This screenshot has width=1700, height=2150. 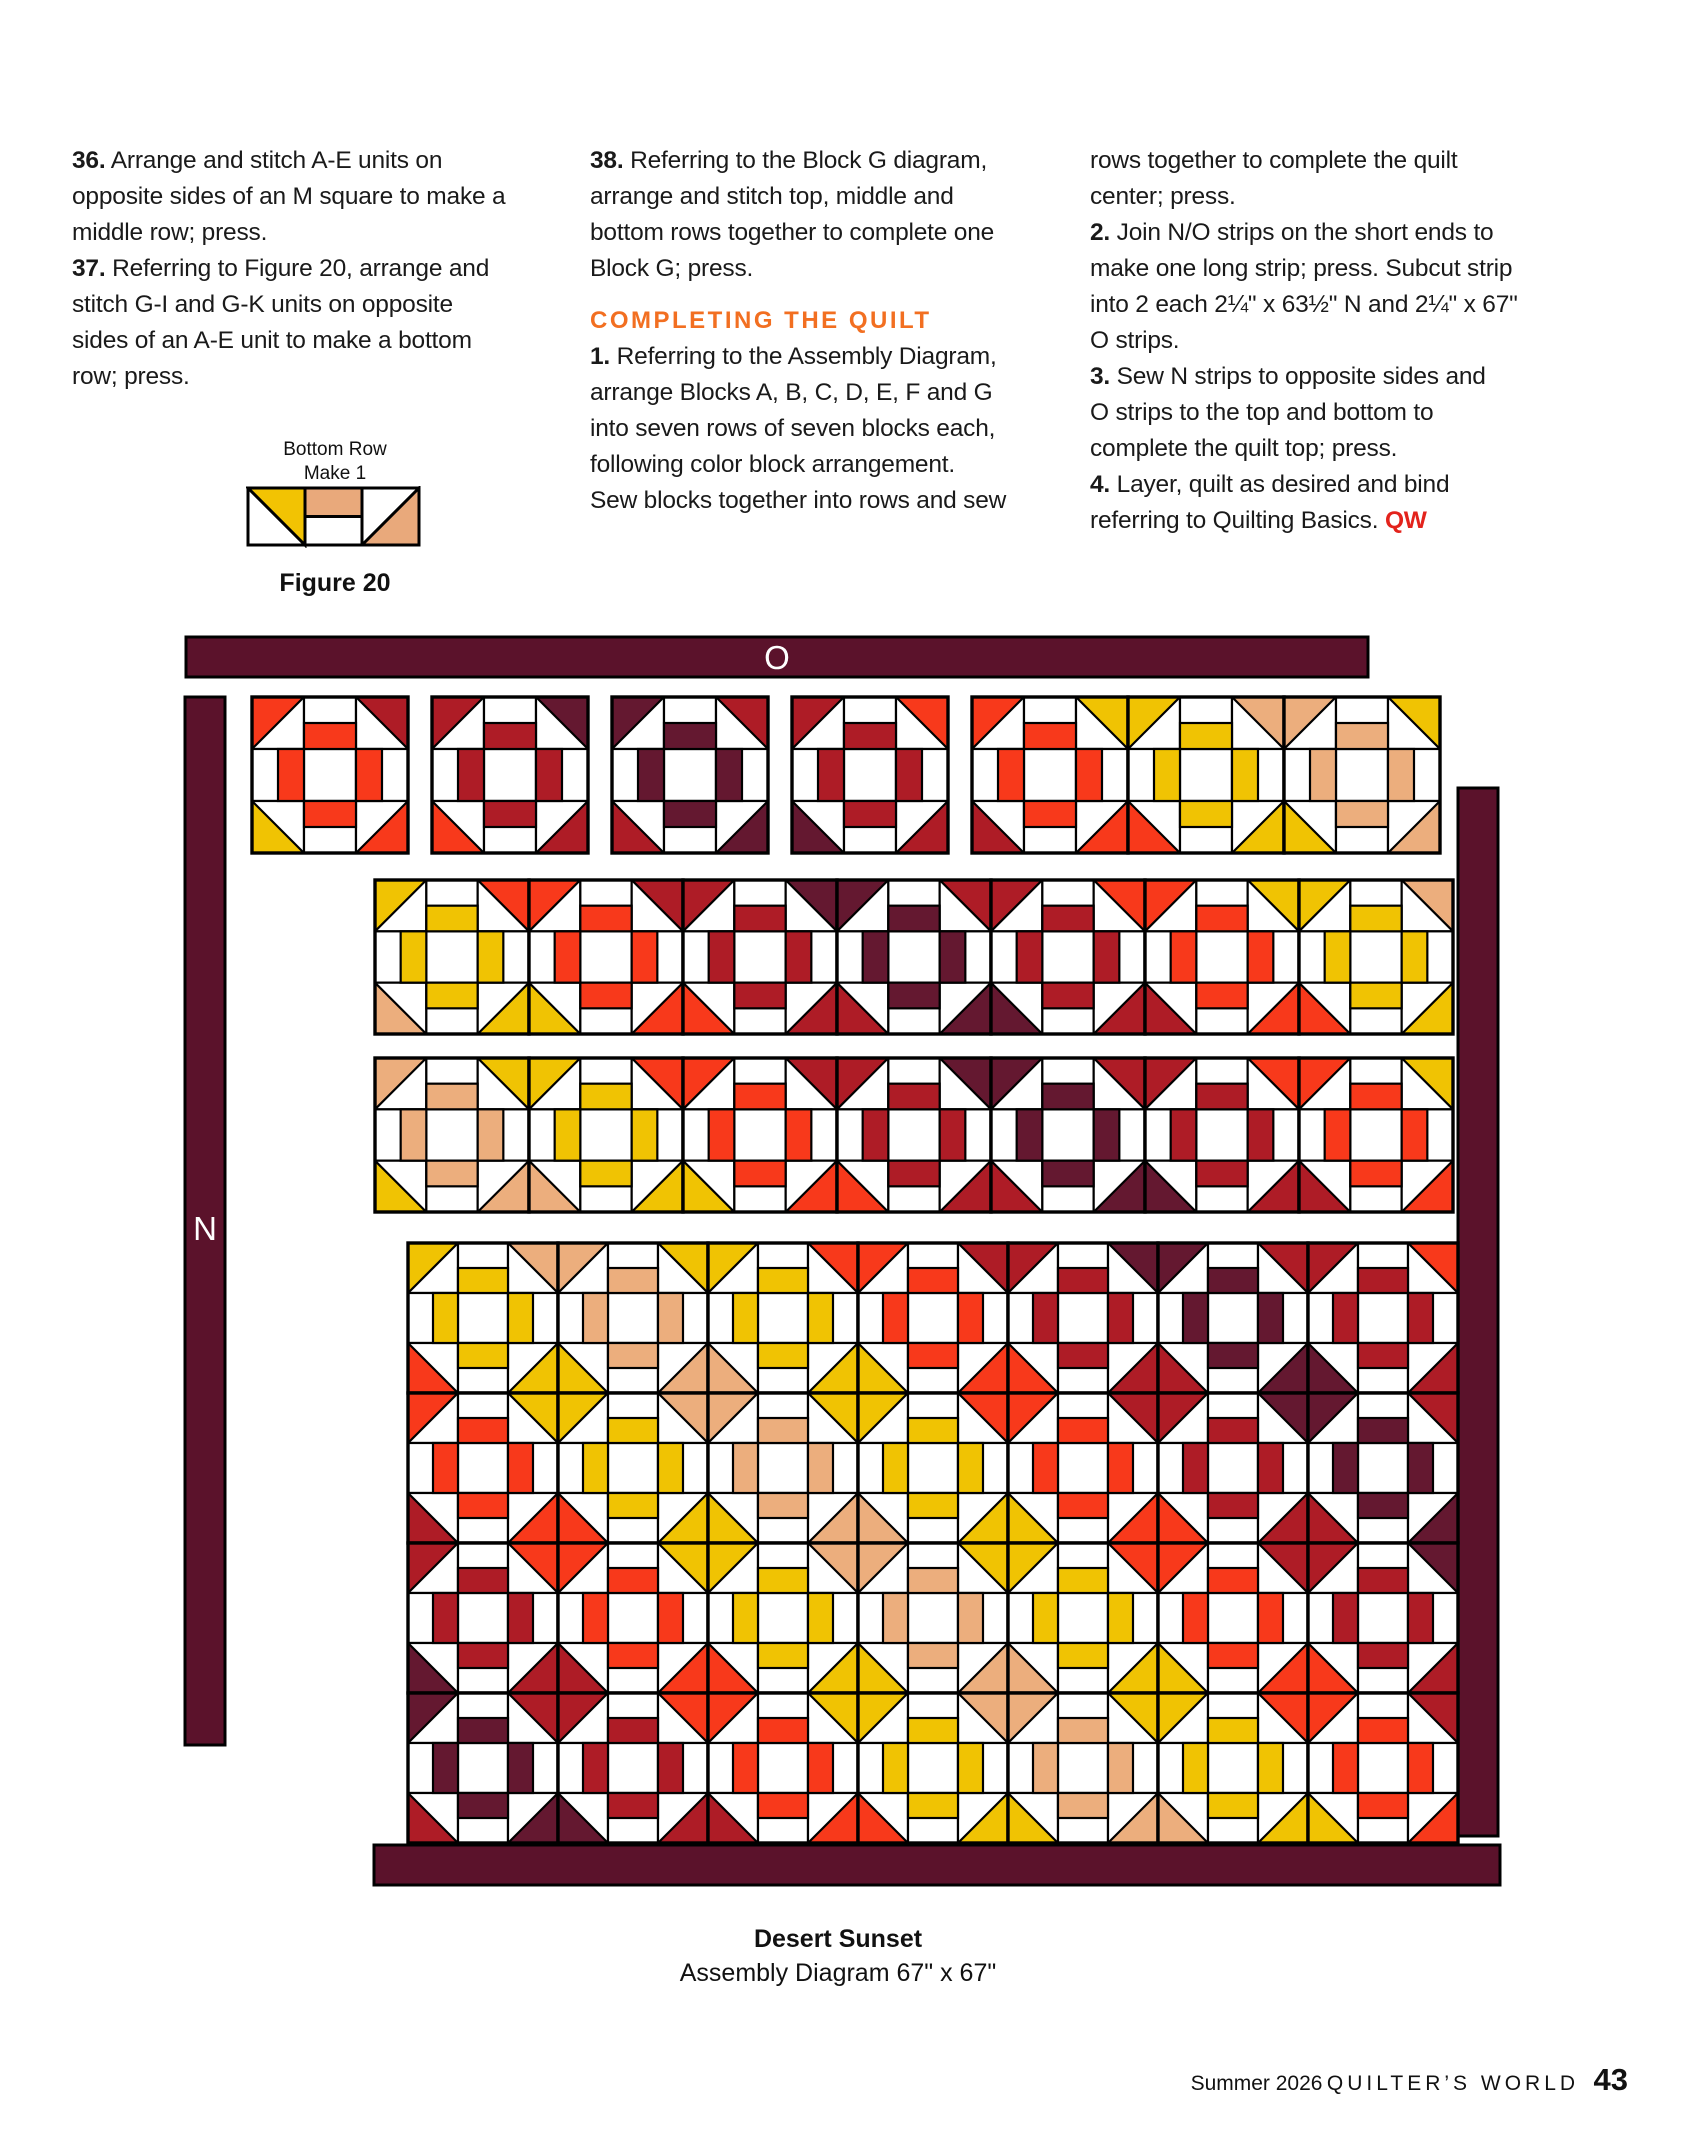 What do you see at coordinates (1135, 340) in the screenshot?
I see `text-line: O strips.` at bounding box center [1135, 340].